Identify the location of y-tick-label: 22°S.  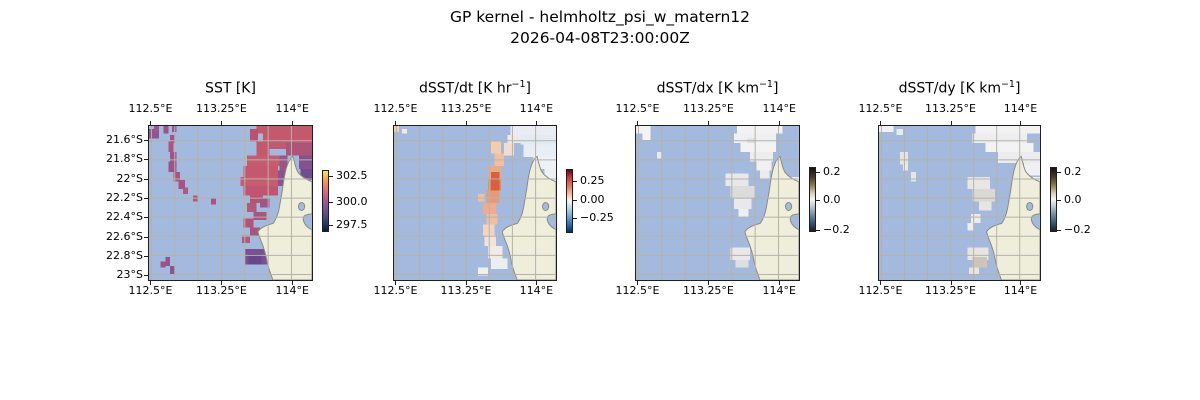
(129, 178).